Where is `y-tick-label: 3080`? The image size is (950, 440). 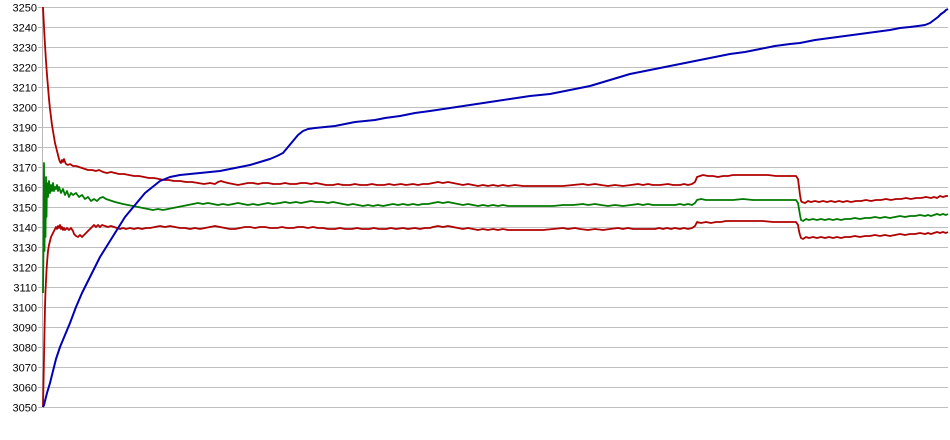 y-tick-label: 3080 is located at coordinates (25, 349).